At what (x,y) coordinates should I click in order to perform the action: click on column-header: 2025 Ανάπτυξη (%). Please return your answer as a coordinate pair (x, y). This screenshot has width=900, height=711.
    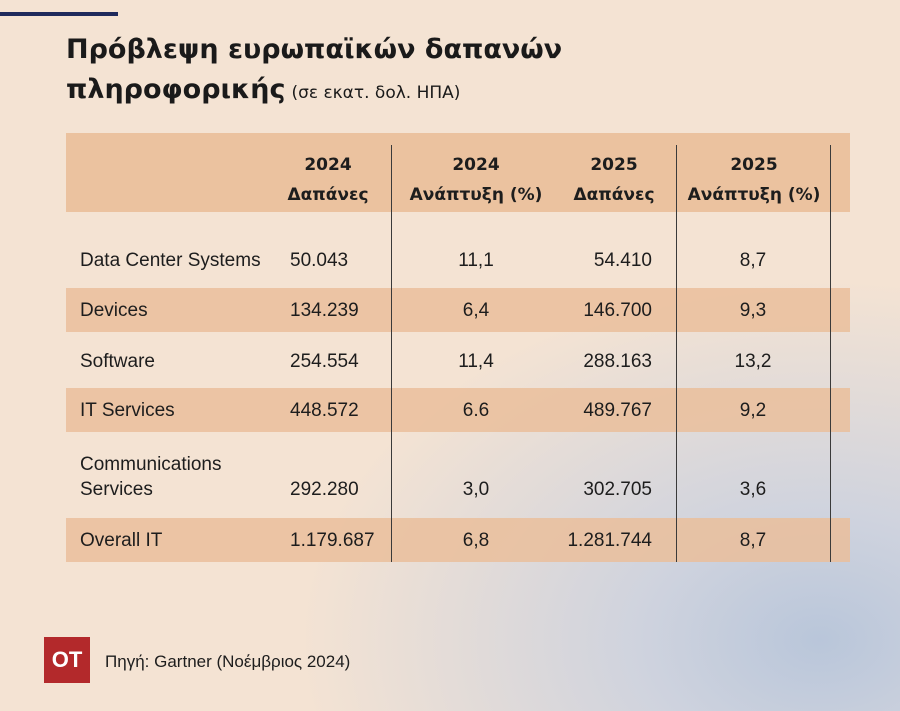
    Looking at the image, I should click on (754, 180).